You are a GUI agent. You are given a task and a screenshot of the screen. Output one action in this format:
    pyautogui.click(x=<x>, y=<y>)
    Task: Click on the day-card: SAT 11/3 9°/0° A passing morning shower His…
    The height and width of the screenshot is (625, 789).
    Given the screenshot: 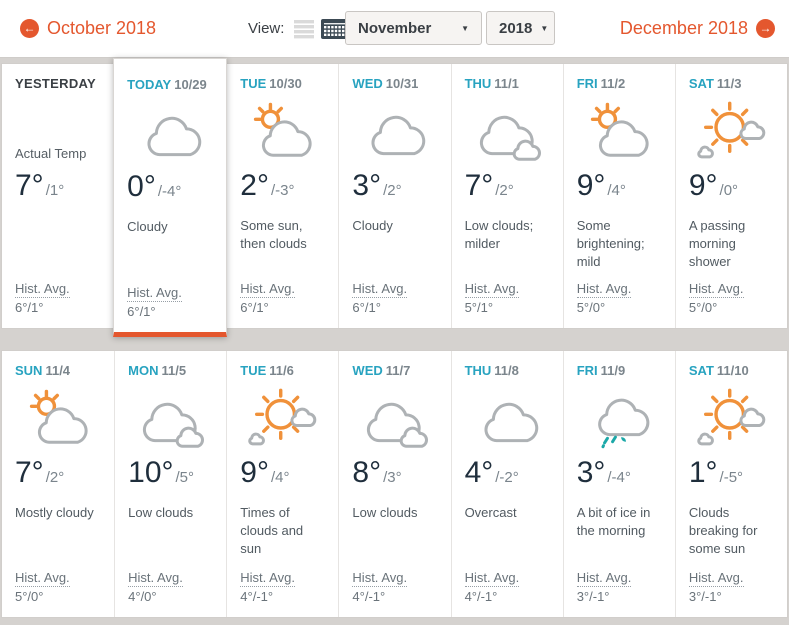 What is the action you would take?
    pyautogui.click(x=730, y=196)
    